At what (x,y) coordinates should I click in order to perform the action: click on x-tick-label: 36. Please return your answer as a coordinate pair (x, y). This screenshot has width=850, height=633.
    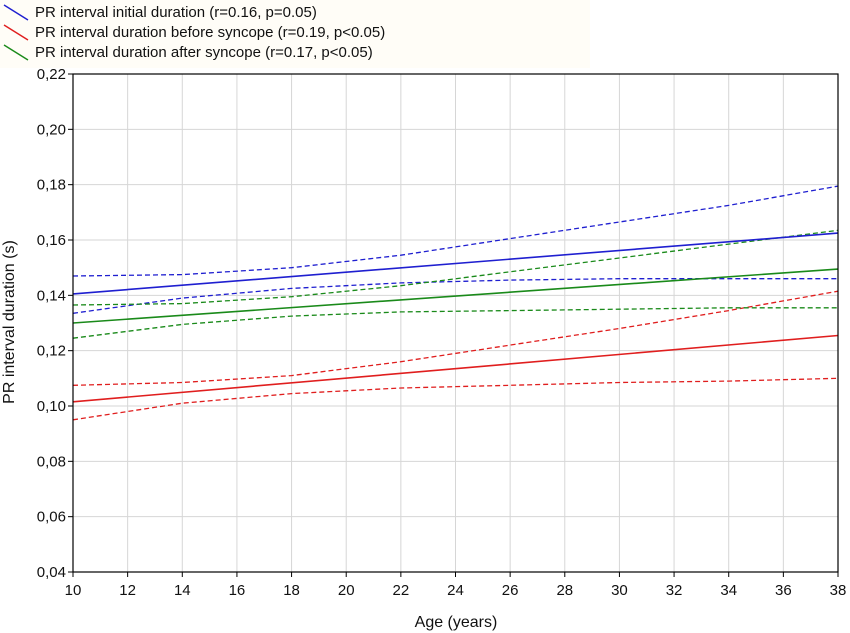
    Looking at the image, I should click on (783, 590).